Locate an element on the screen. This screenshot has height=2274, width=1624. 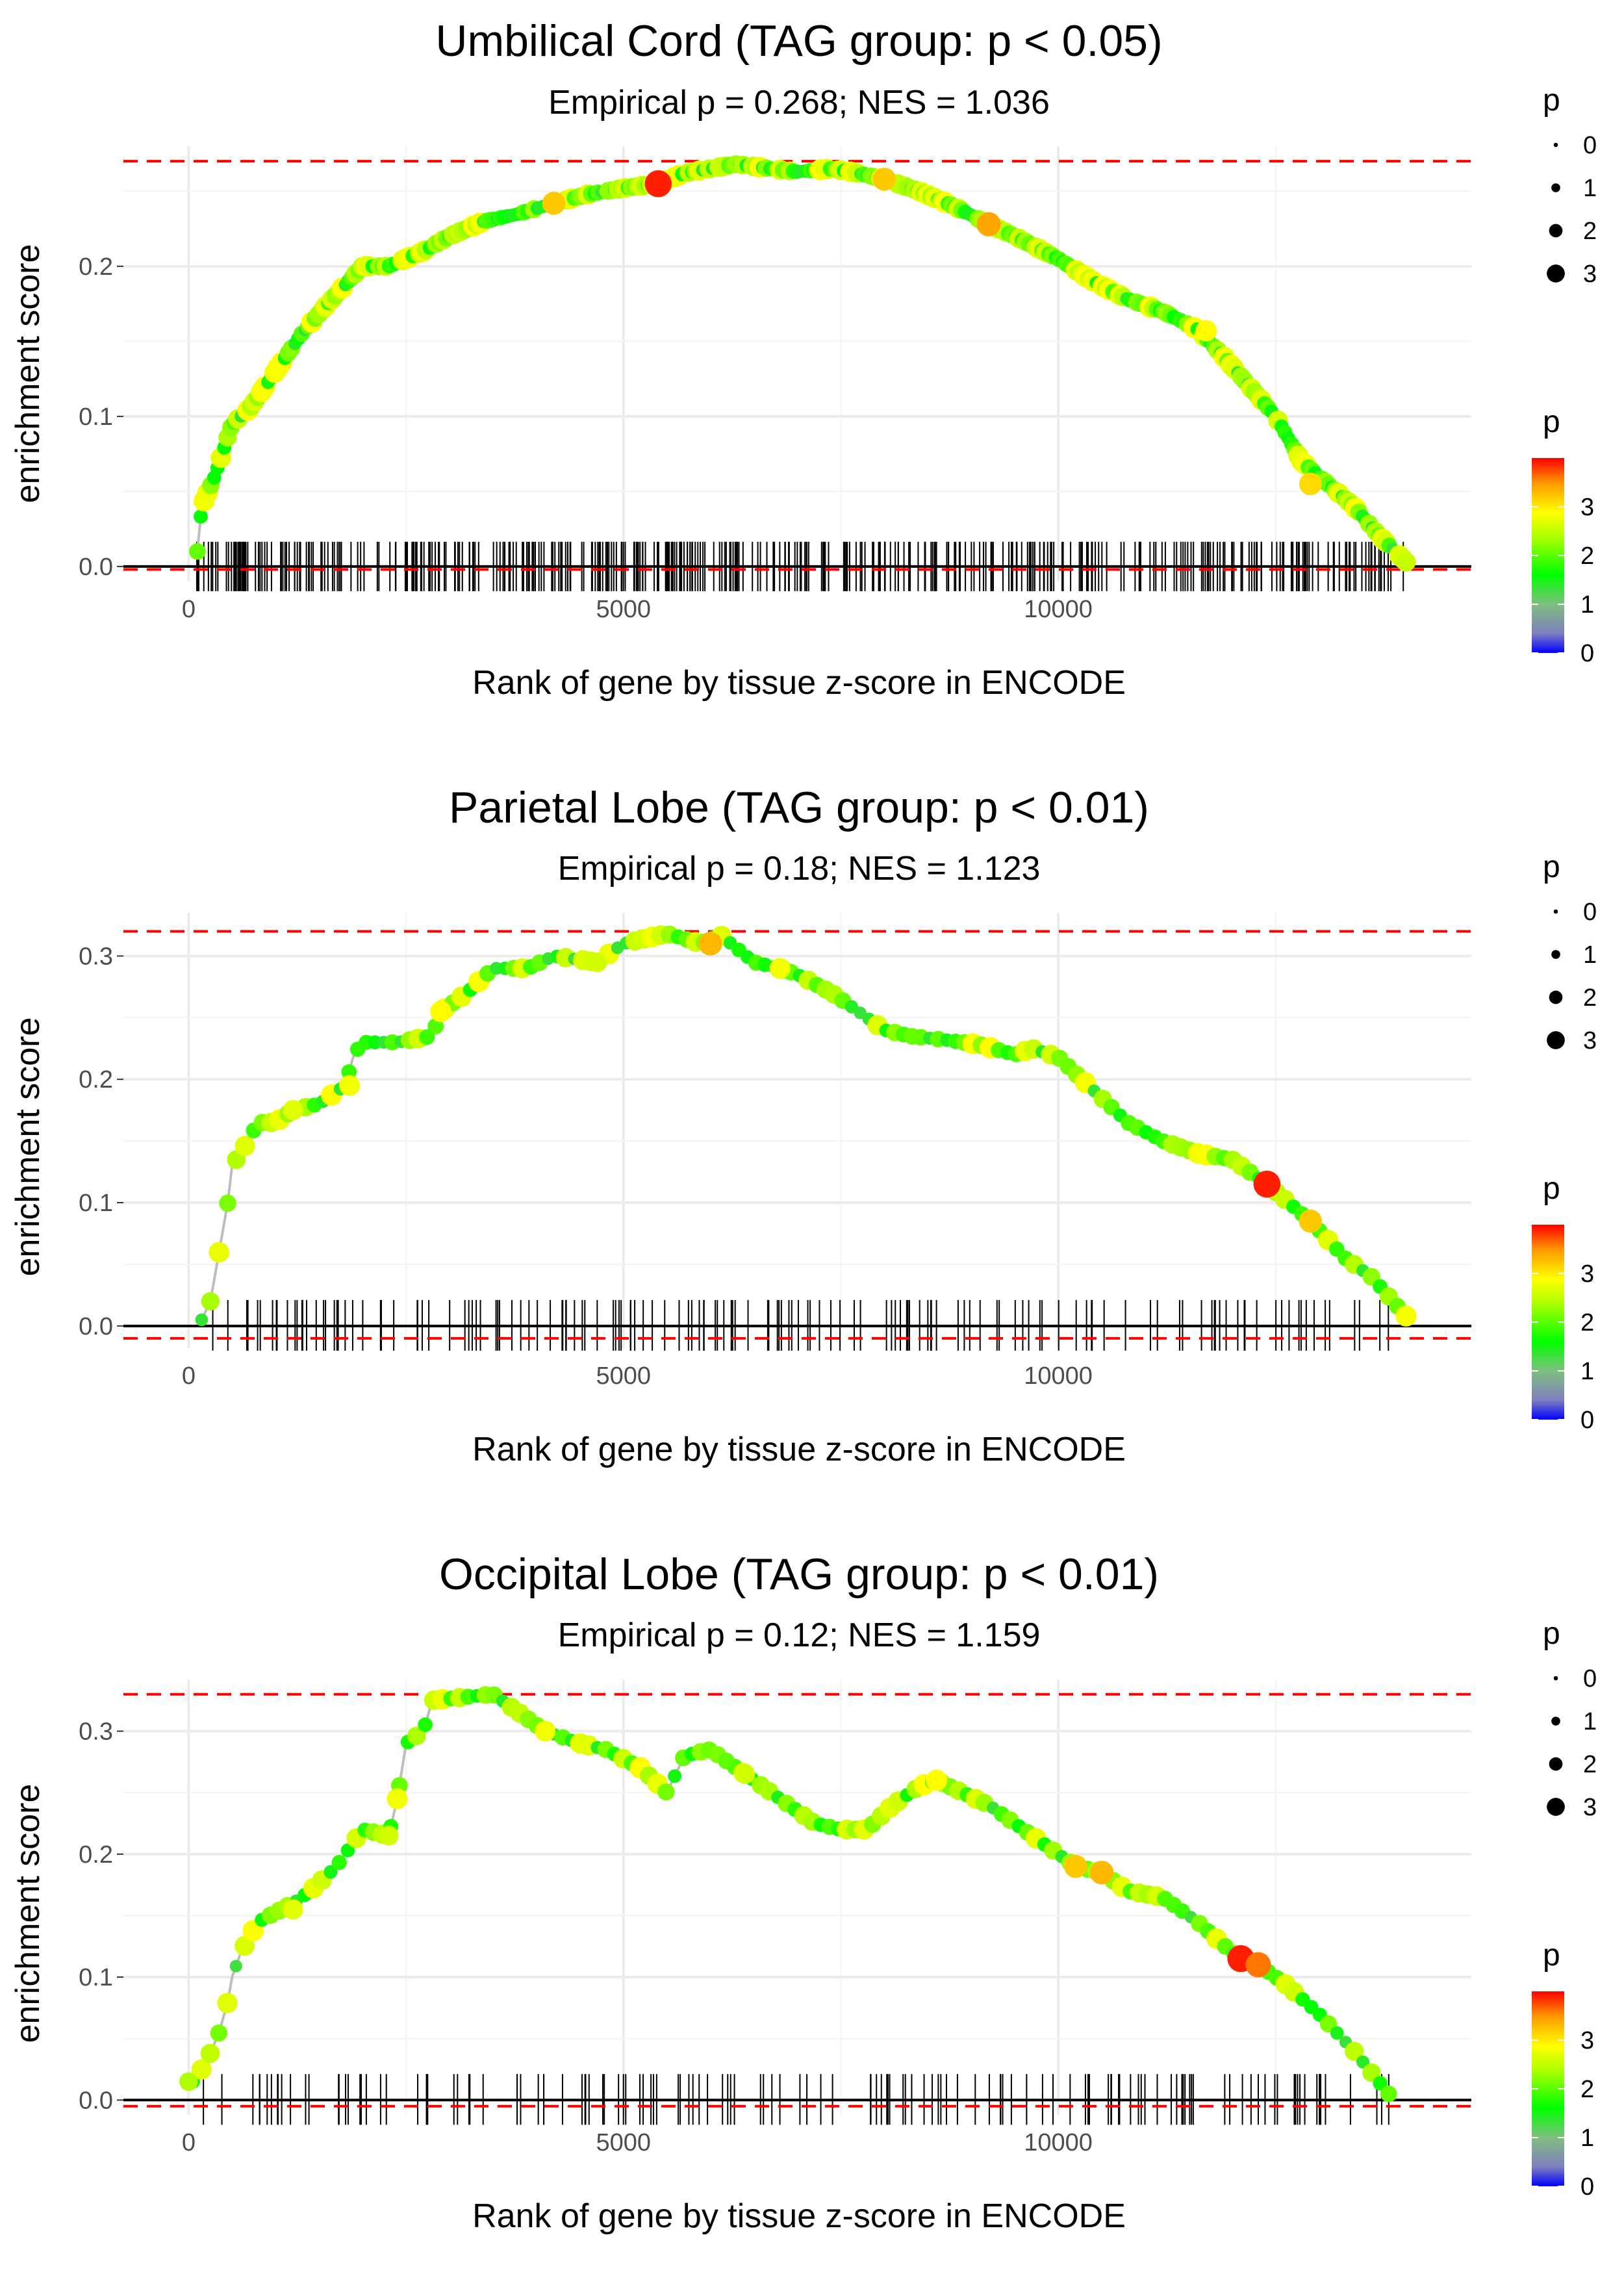
chart-title: Umbilical Cord (TAG group: p < 0.05) is located at coordinates (798, 41).